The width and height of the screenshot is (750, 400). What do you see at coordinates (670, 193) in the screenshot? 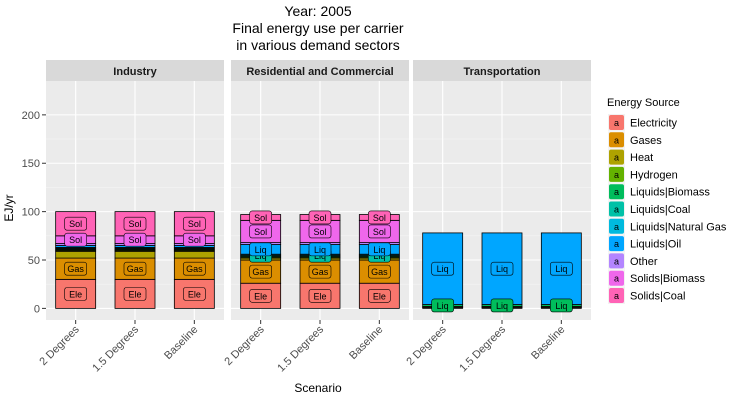
I see `legend-item-label: Liquids|Biomass` at bounding box center [670, 193].